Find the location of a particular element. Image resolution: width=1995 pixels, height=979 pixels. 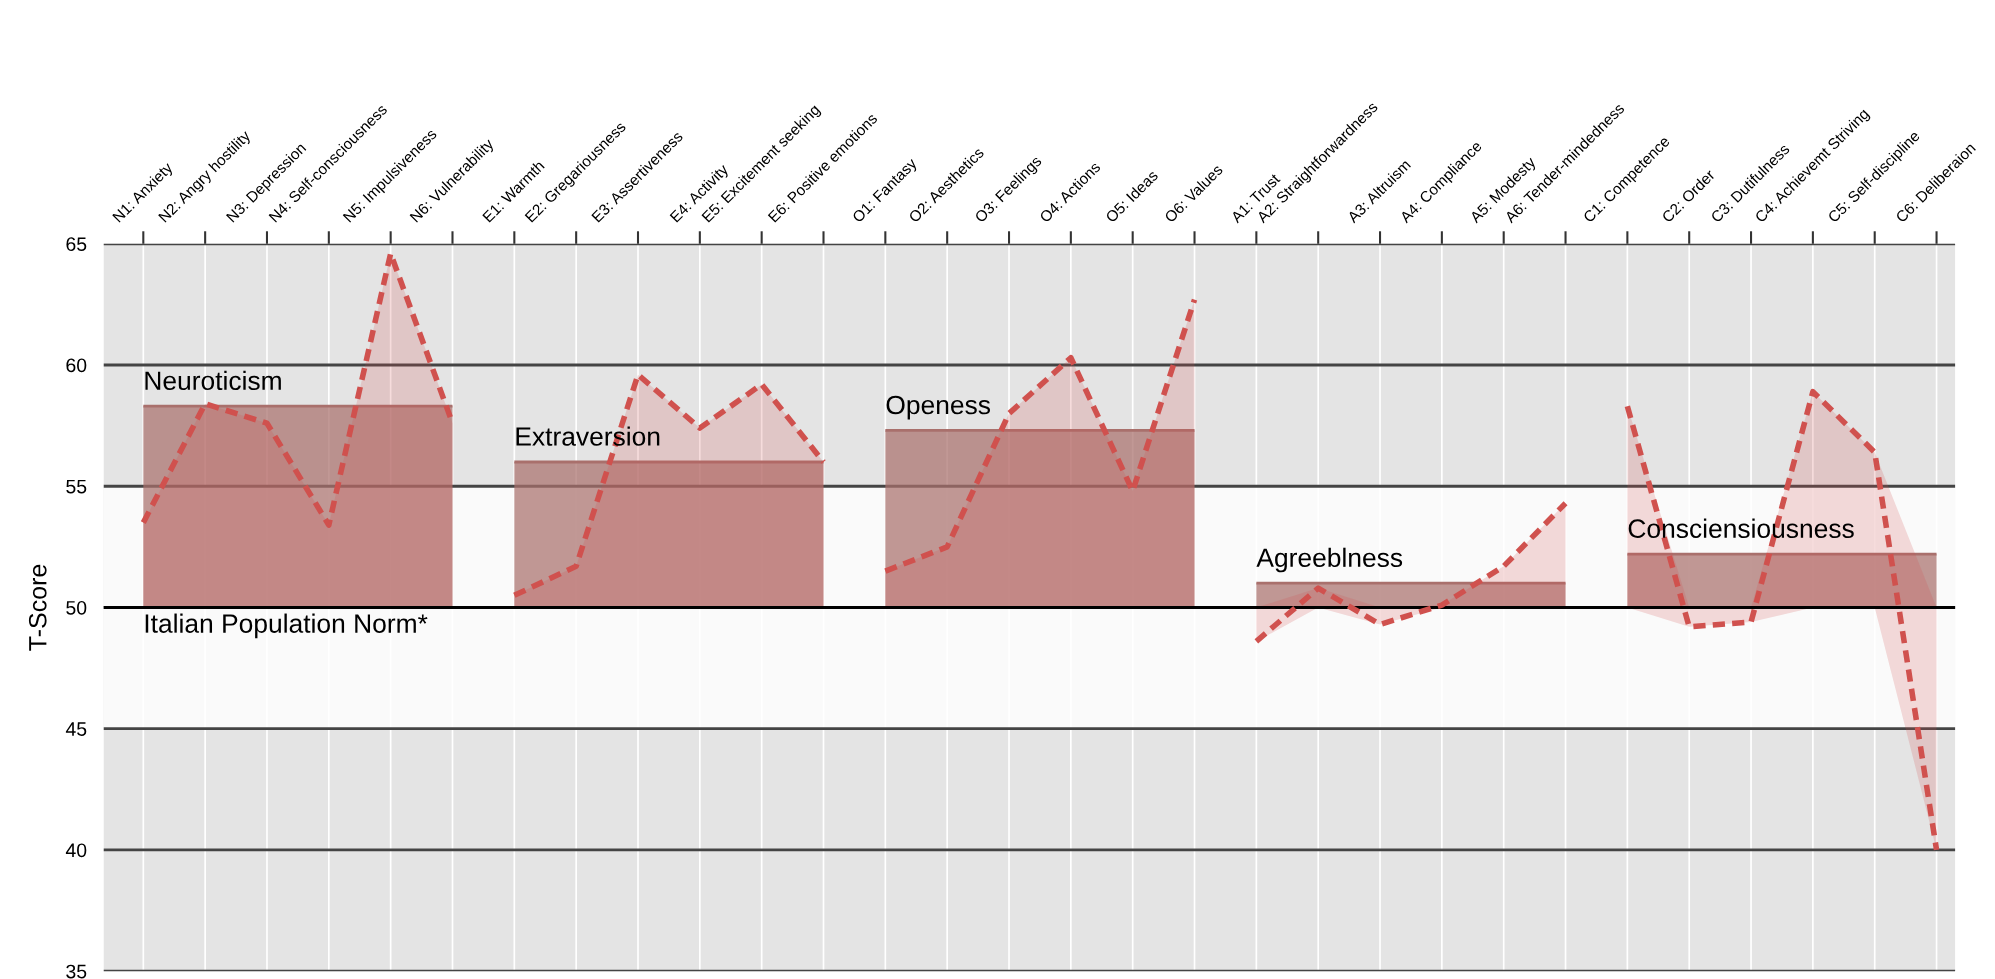

series-label: Extraversion is located at coordinates (588, 436).